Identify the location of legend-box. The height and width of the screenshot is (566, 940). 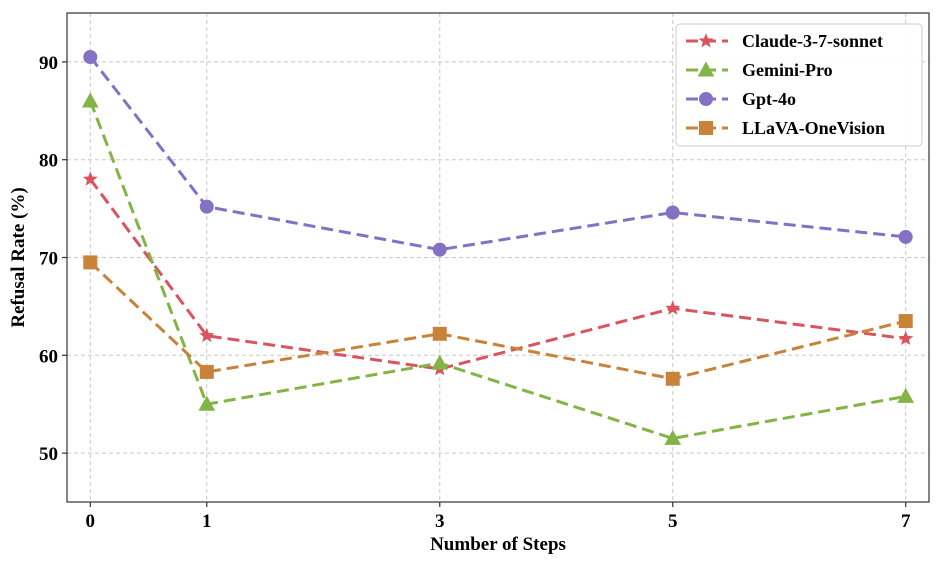
(799, 85).